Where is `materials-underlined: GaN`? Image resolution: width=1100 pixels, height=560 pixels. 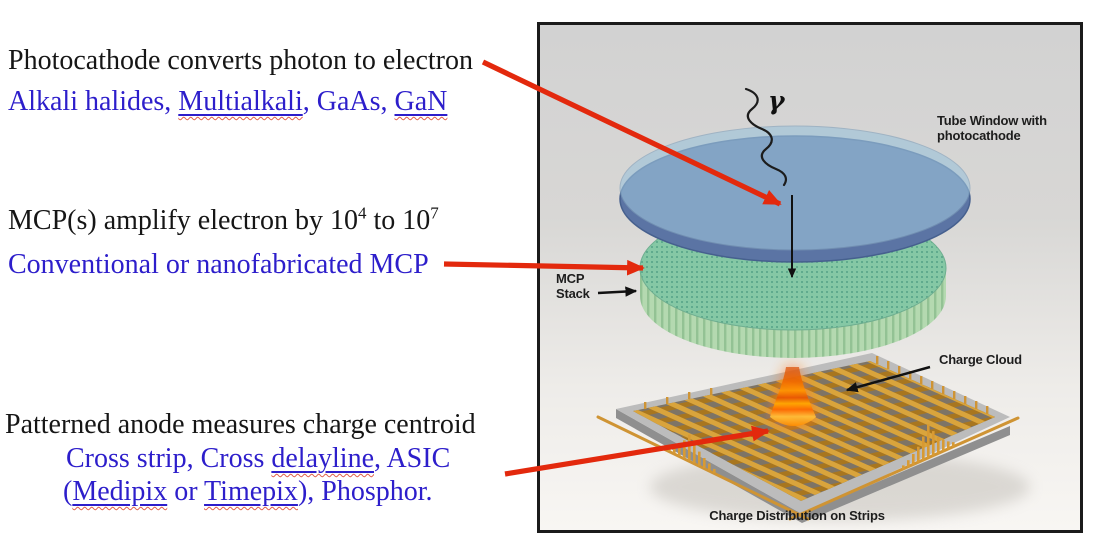
materials-underlined: GaN is located at coordinates (421, 101).